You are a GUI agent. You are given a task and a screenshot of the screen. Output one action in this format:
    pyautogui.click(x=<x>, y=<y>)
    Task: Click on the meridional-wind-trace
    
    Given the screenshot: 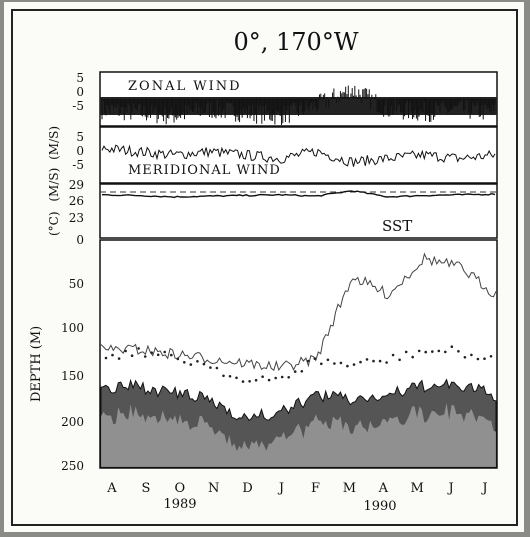 What is the action you would take?
    pyautogui.click(x=298, y=155)
    